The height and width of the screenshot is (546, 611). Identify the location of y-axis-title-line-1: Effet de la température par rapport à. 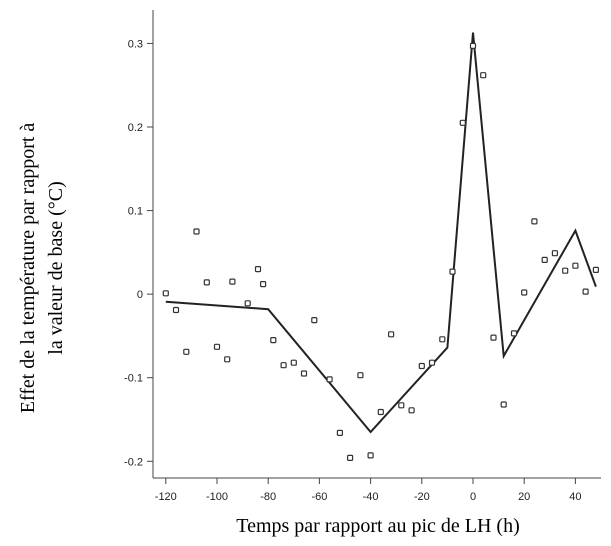
(28, 268).